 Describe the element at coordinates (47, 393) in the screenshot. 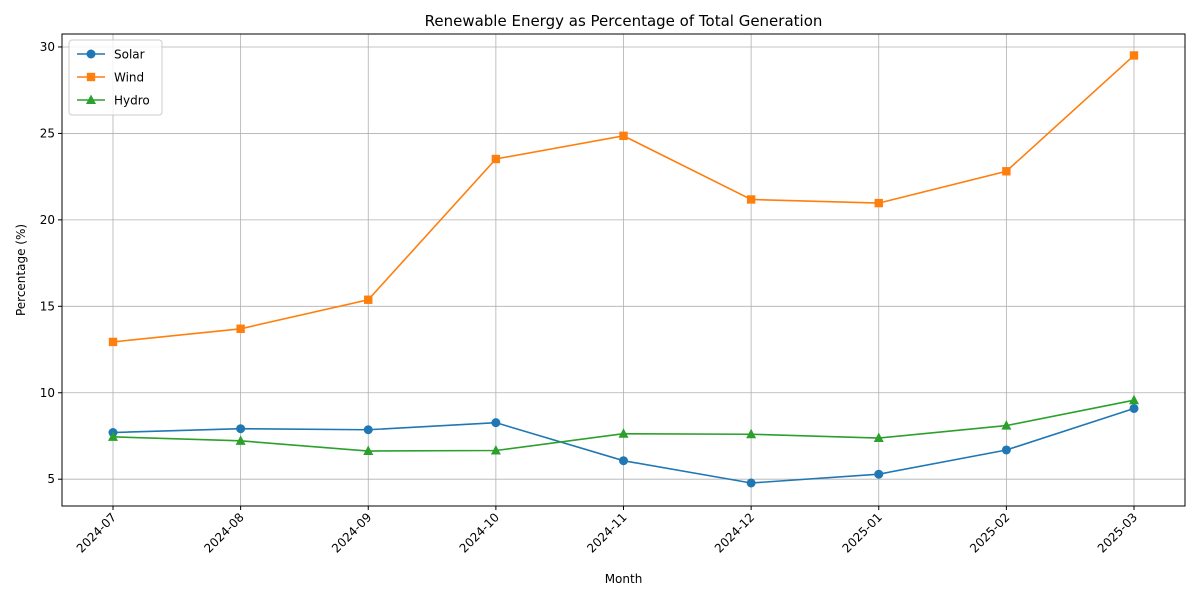

I see `y-tick-label: 10` at that location.